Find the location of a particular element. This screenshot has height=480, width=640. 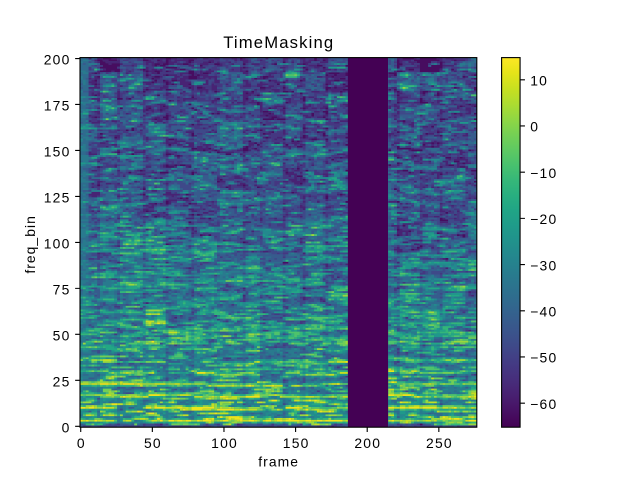

svg-text: 75 is located at coordinates (62, 289).